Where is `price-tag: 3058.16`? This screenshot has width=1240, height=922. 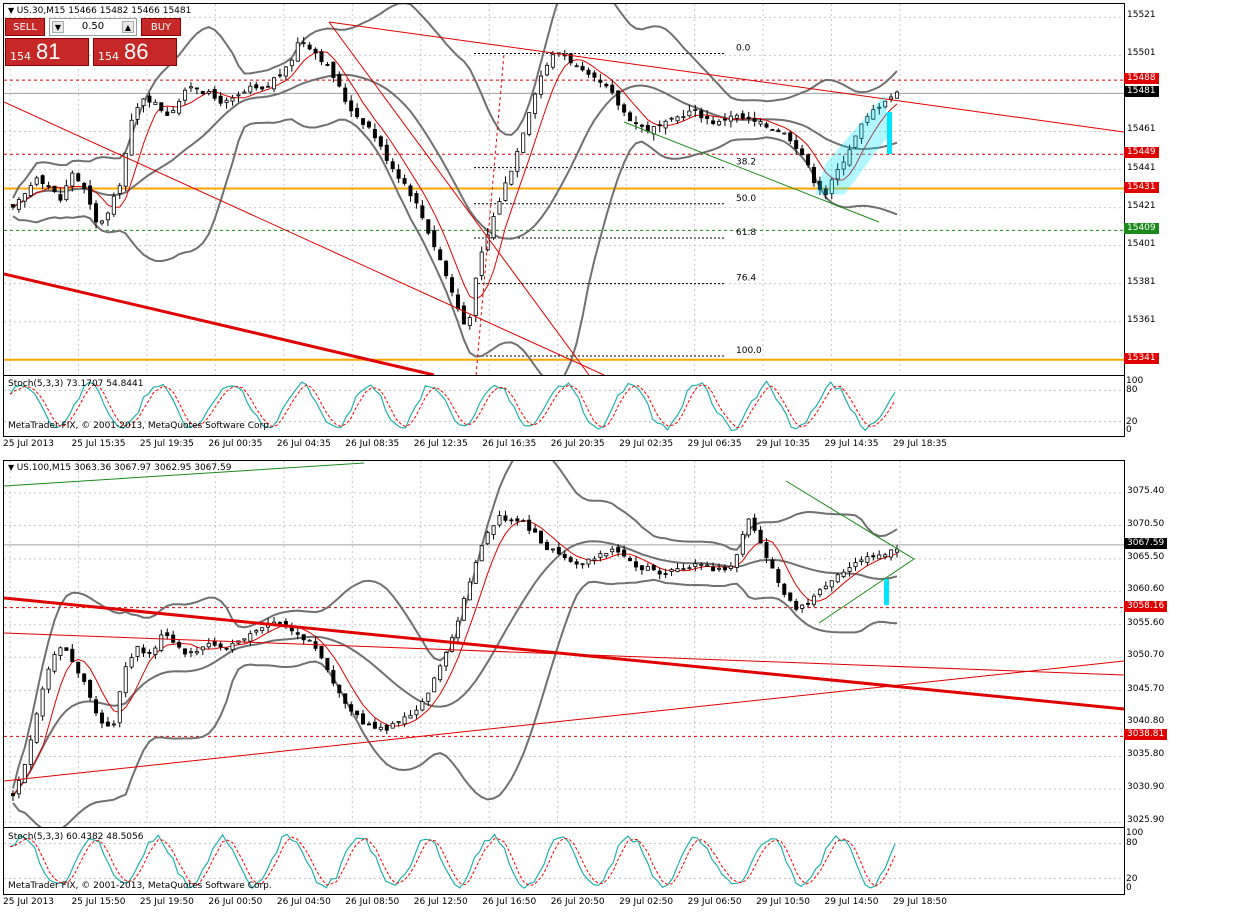
price-tag: 3058.16 is located at coordinates (1146, 606).